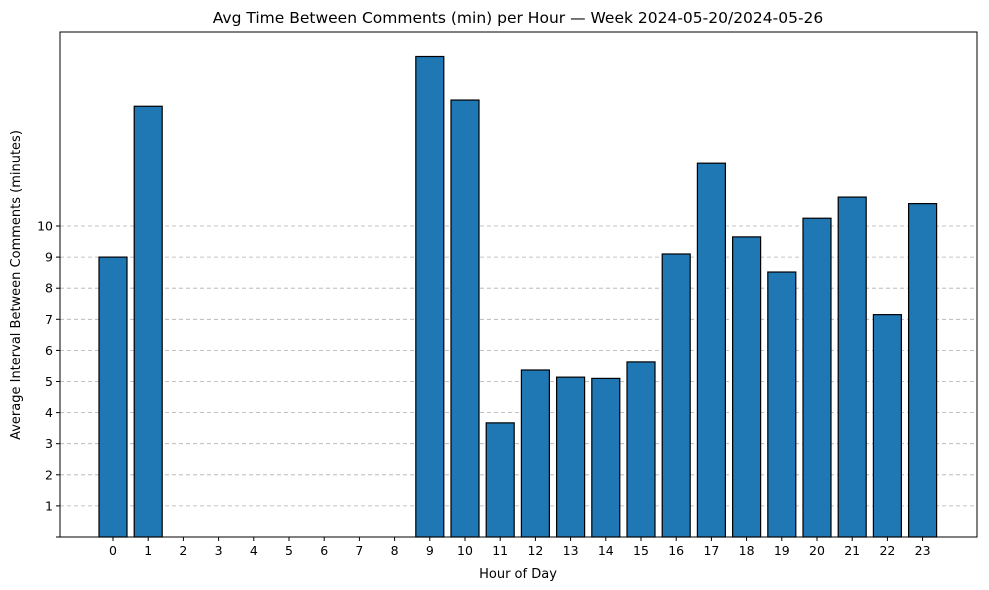 Image resolution: width=989 pixels, height=590 pixels. I want to click on x-tick-label: 21, so click(852, 550).